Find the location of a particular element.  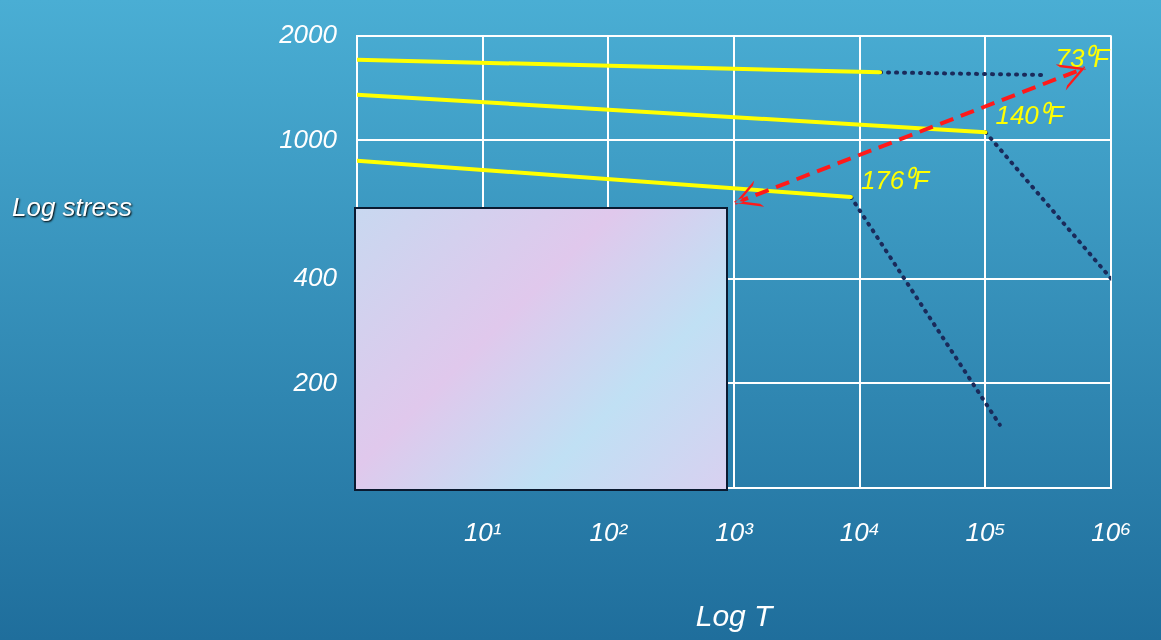

x-tick-label: 10² is located at coordinates (609, 531).